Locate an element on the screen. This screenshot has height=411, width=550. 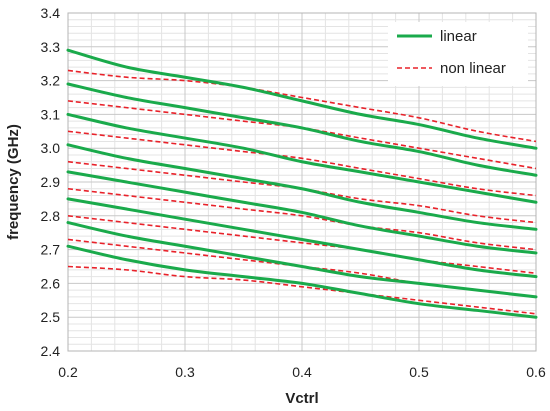
x-tick-label: 0.6 is located at coordinates (536, 372).